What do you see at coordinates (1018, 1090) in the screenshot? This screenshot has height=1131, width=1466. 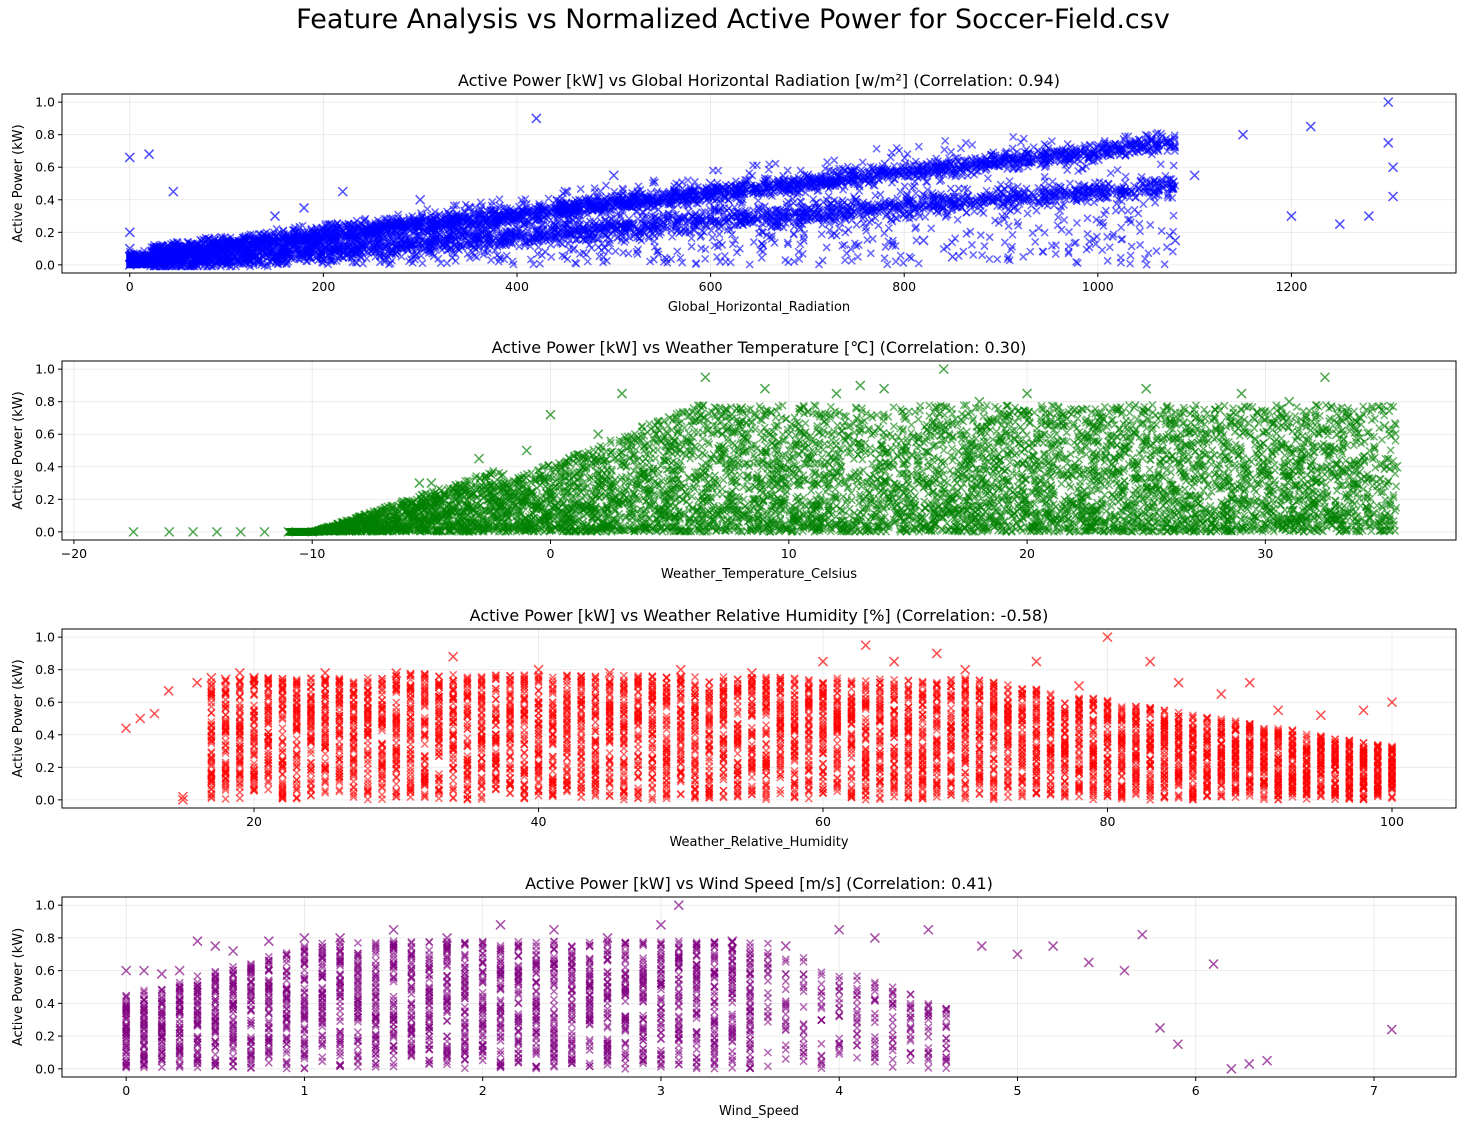 I see `x-tick-label: 5` at bounding box center [1018, 1090].